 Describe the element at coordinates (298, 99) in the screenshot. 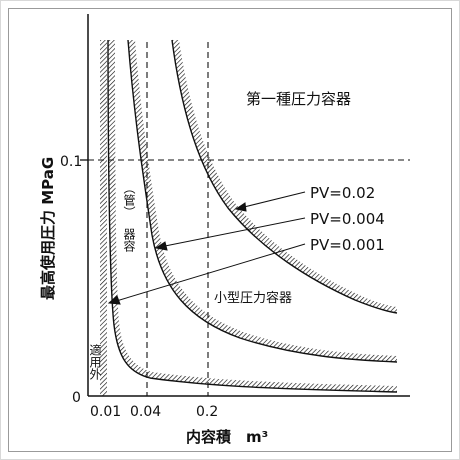

I see `diagram-title: 第一種圧力容器` at that location.